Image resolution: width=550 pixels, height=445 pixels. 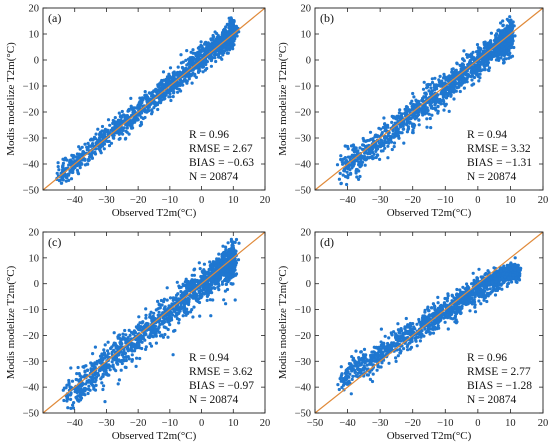 I want to click on y-axis-label: Modis modelize T2m(°C), so click(x=11, y=322).